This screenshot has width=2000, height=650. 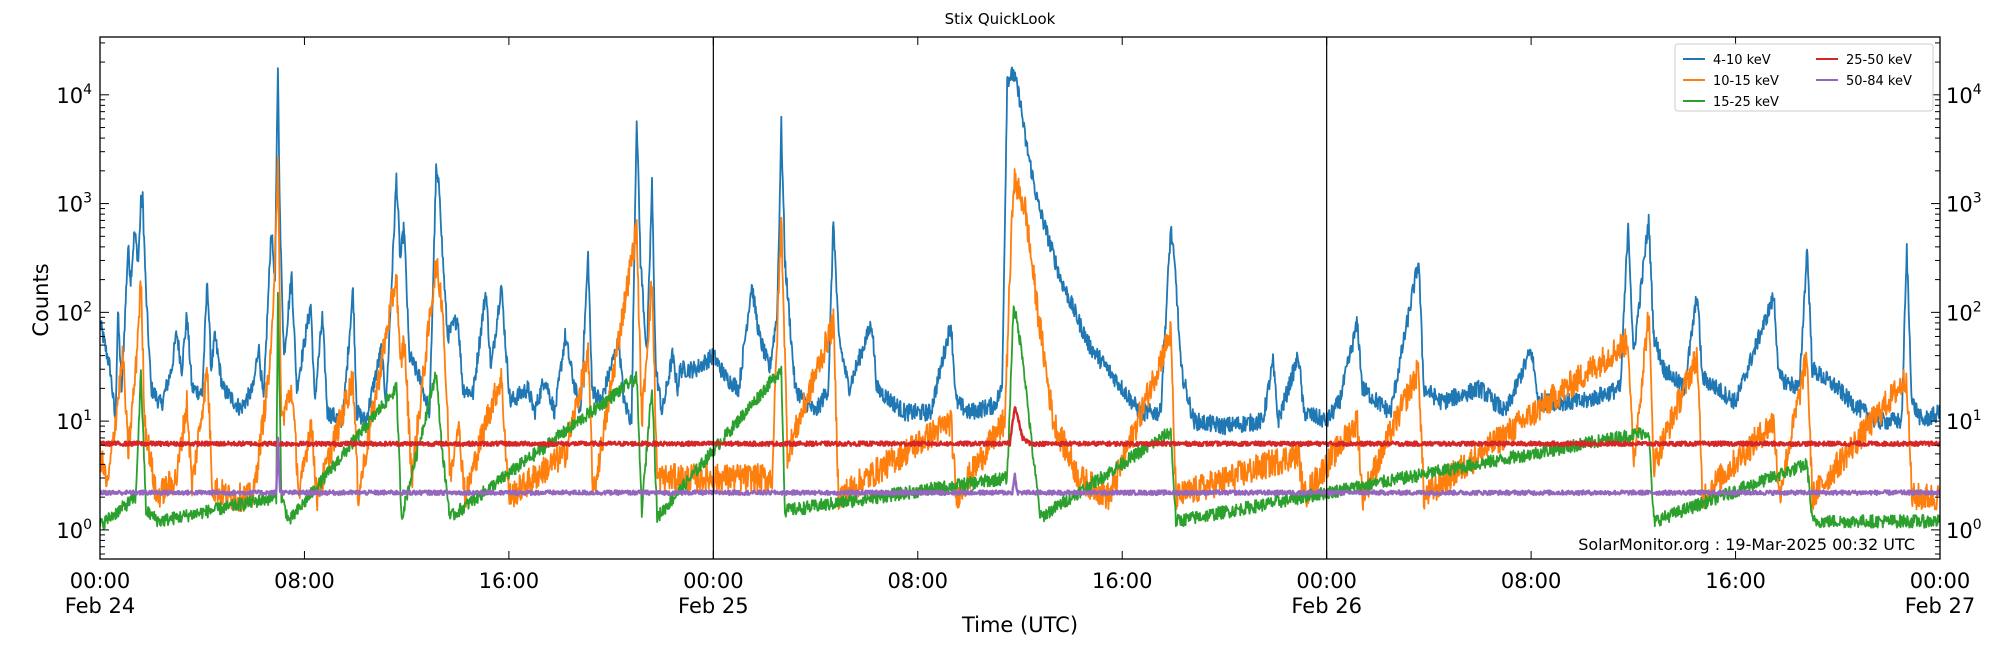 What do you see at coordinates (100, 606) in the screenshot?
I see `x-tick-date-label: Feb 24` at bounding box center [100, 606].